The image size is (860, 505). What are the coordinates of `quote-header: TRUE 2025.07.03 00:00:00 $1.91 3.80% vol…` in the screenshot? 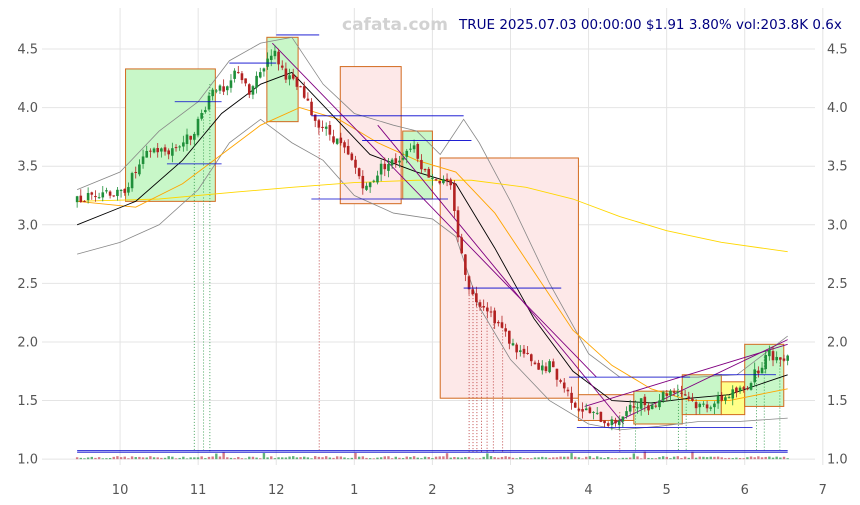 It's located at (650, 25).